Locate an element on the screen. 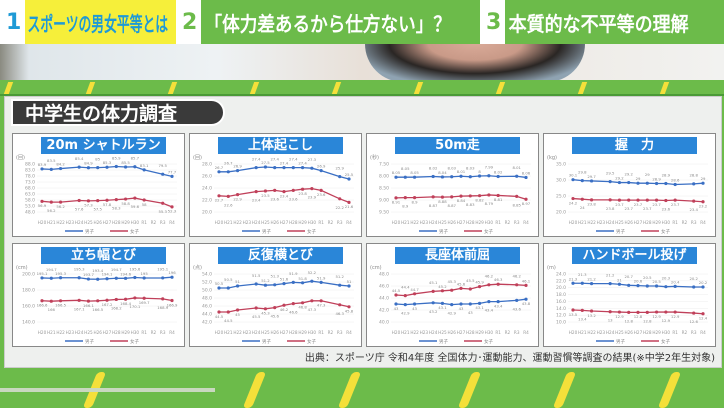 The width and height of the screenshot is (724, 408). data-label: 43.6 is located at coordinates (516, 308).